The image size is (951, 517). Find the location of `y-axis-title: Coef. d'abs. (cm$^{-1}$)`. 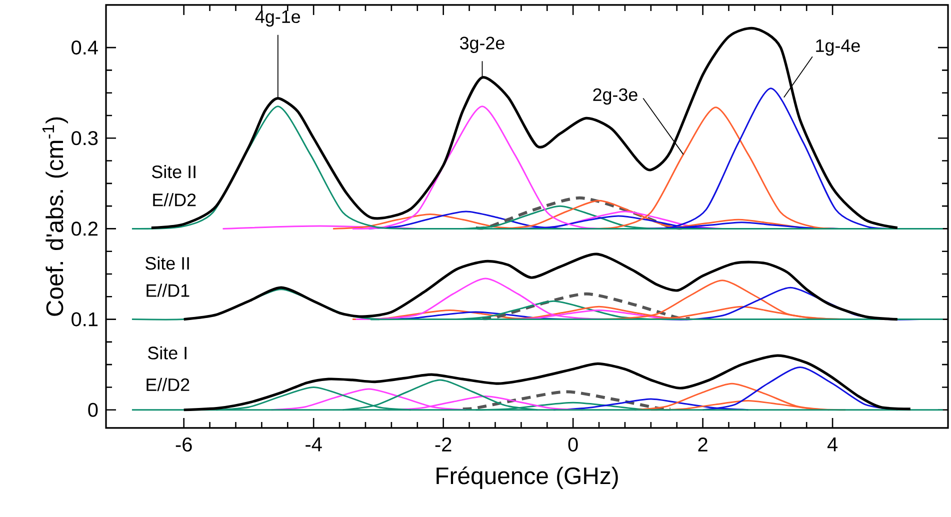

y-axis-title: Coef. d'abs. (cm$^{-1}$) is located at coordinates (55, 216).